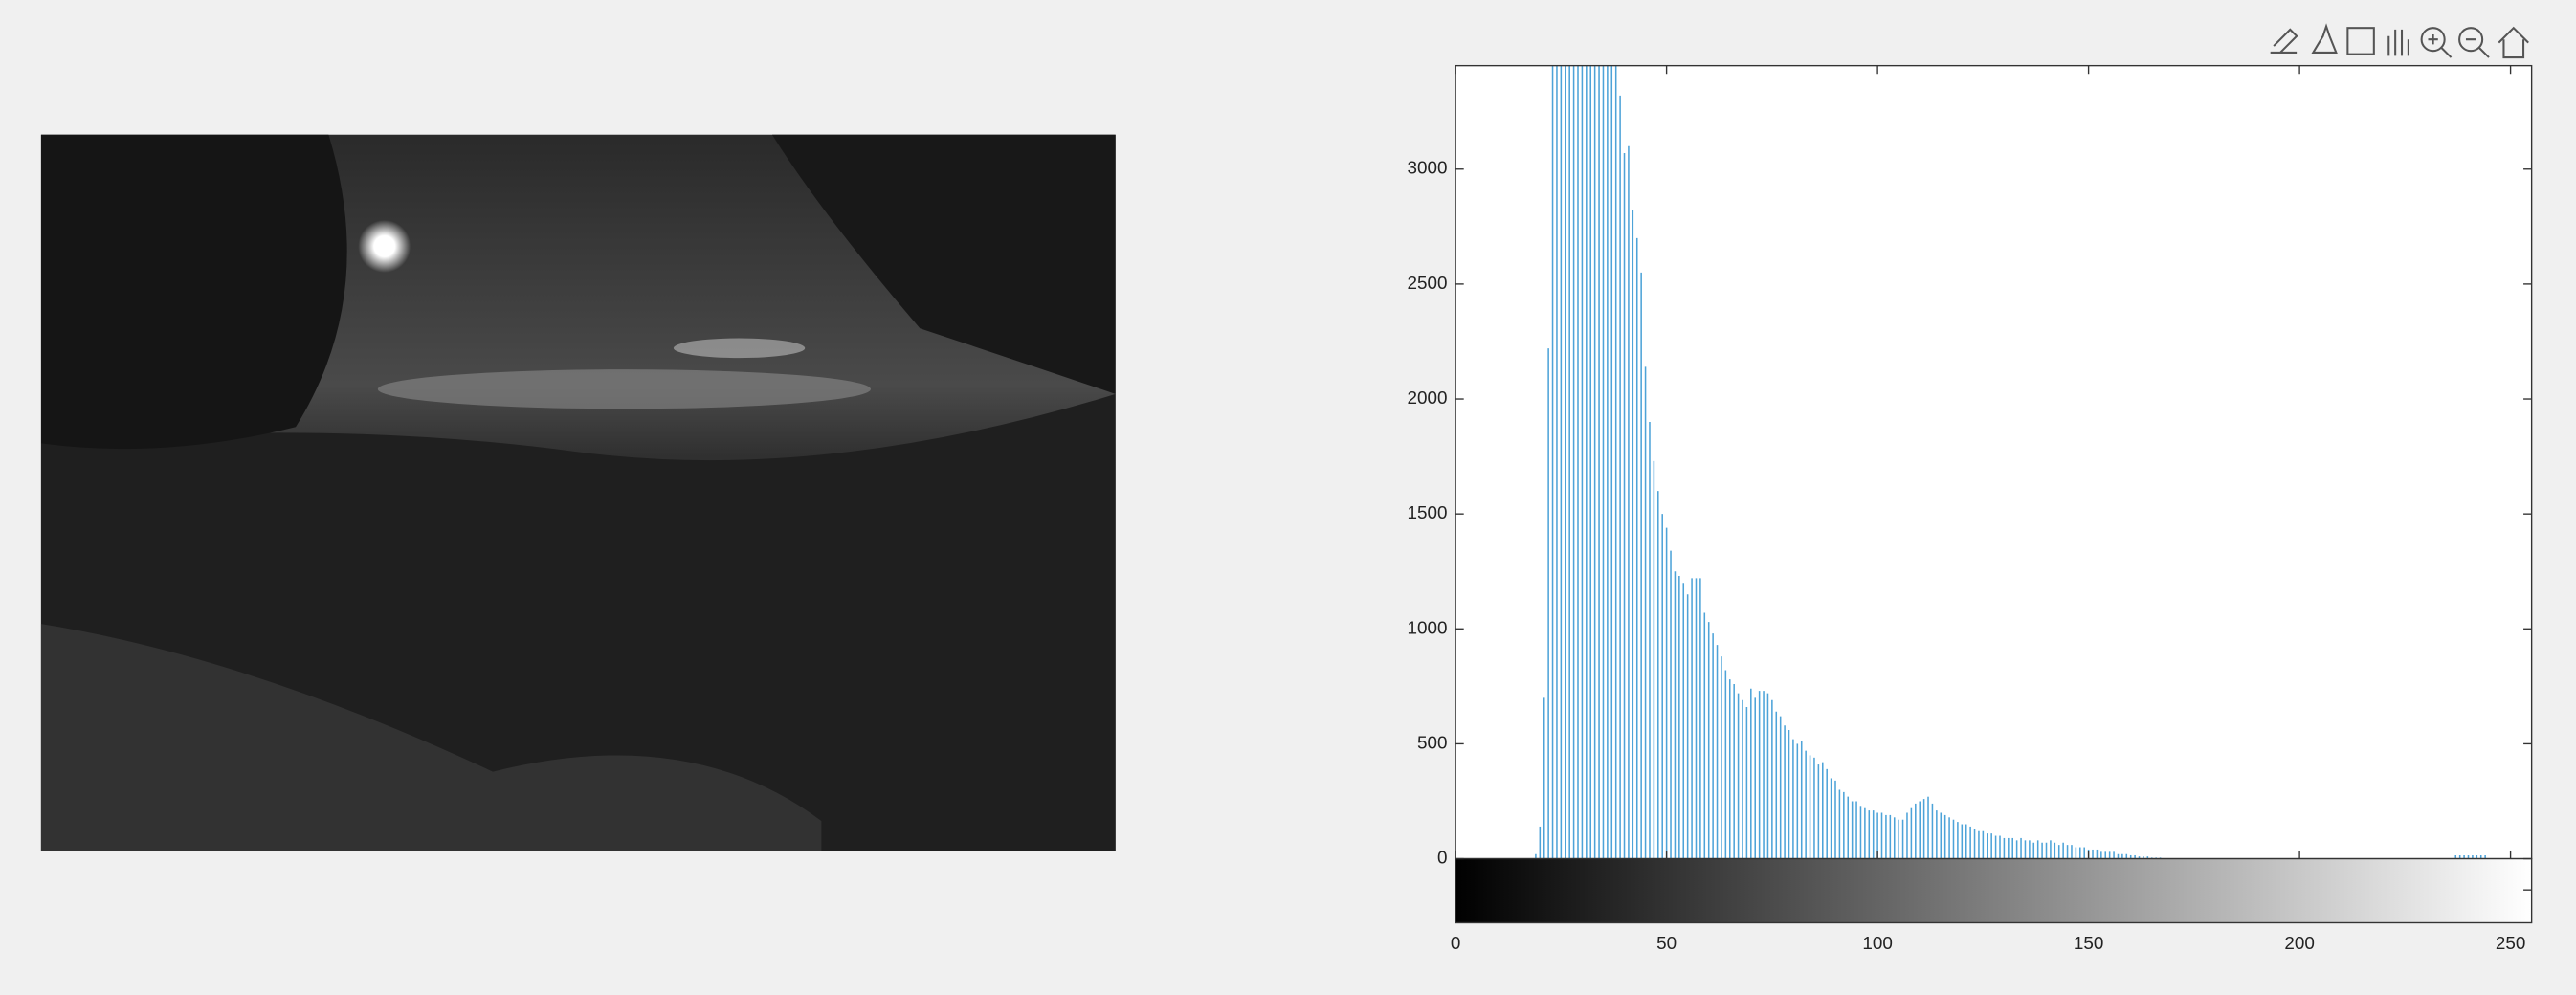  Describe the element at coordinates (1456, 944) in the screenshot. I see `x-tick-label: 0` at that location.